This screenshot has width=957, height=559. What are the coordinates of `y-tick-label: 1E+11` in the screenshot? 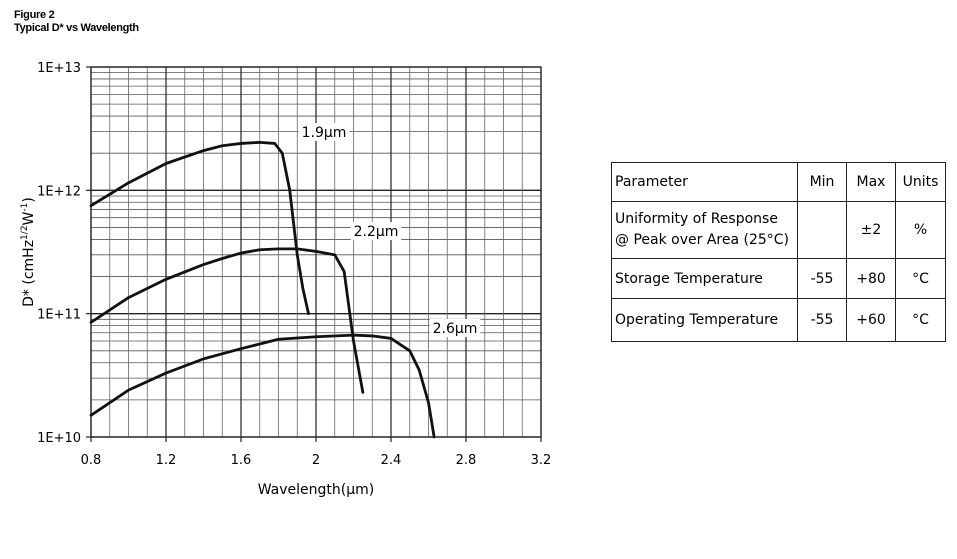 It's located at (59, 315).